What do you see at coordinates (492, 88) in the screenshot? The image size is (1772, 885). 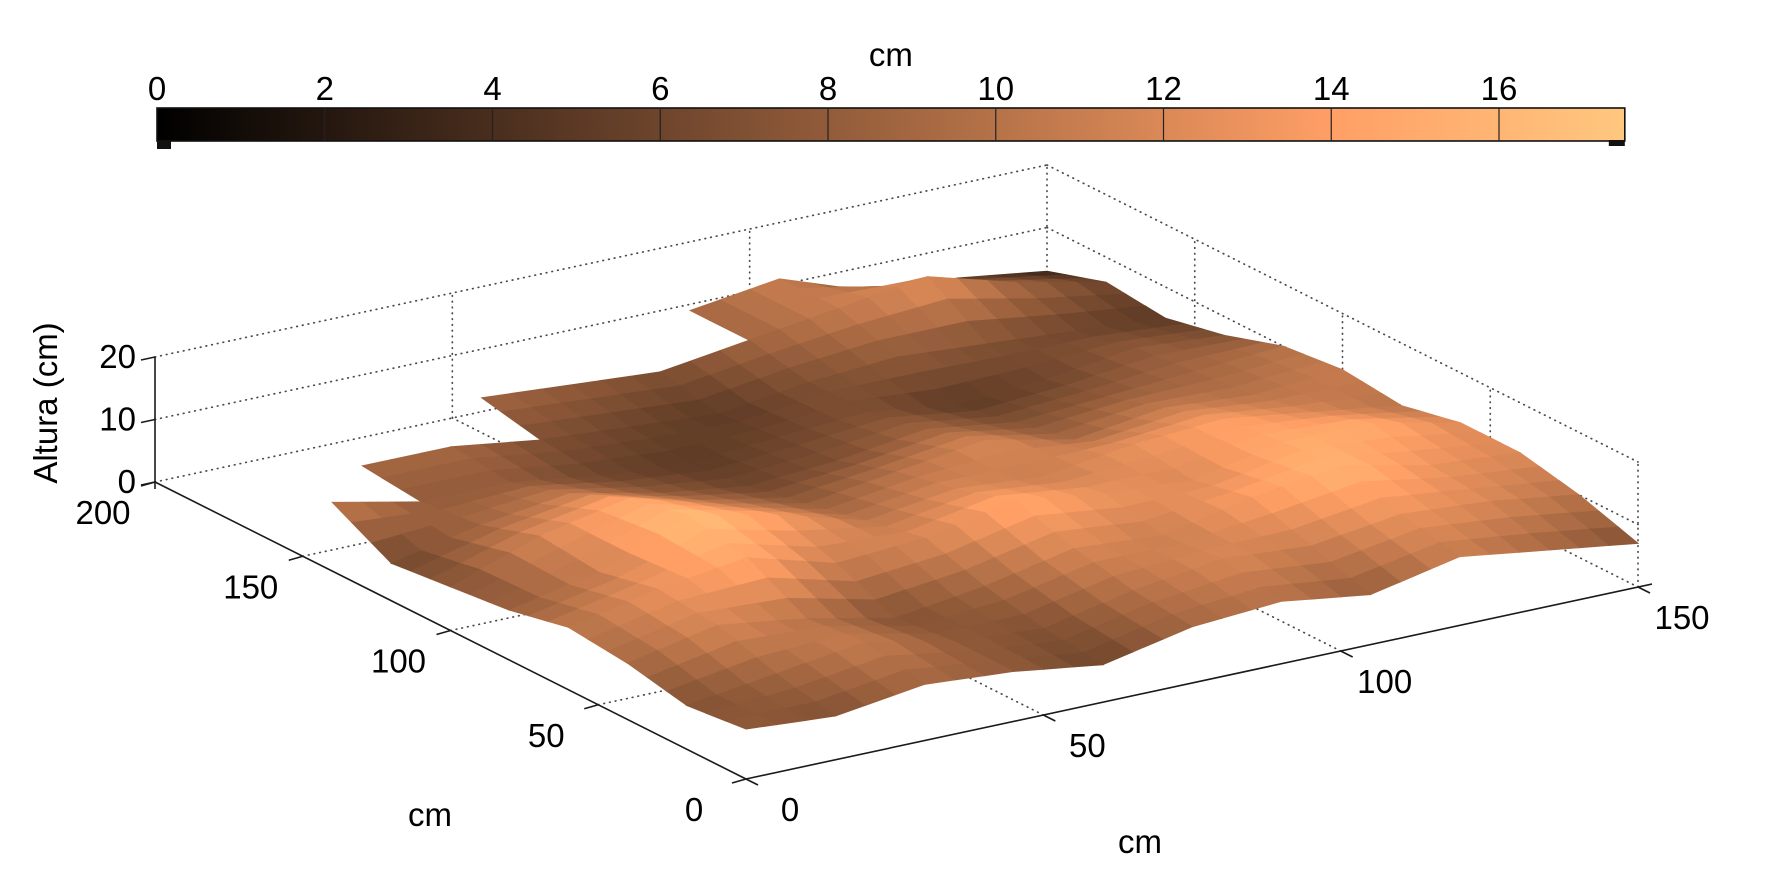 I see `colorbar-tick-label: 4` at bounding box center [492, 88].